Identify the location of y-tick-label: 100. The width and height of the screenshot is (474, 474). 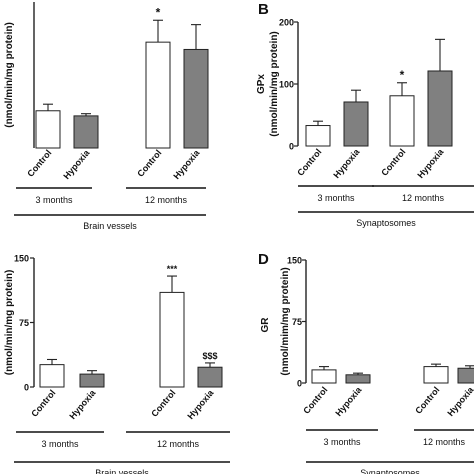
(286, 85).